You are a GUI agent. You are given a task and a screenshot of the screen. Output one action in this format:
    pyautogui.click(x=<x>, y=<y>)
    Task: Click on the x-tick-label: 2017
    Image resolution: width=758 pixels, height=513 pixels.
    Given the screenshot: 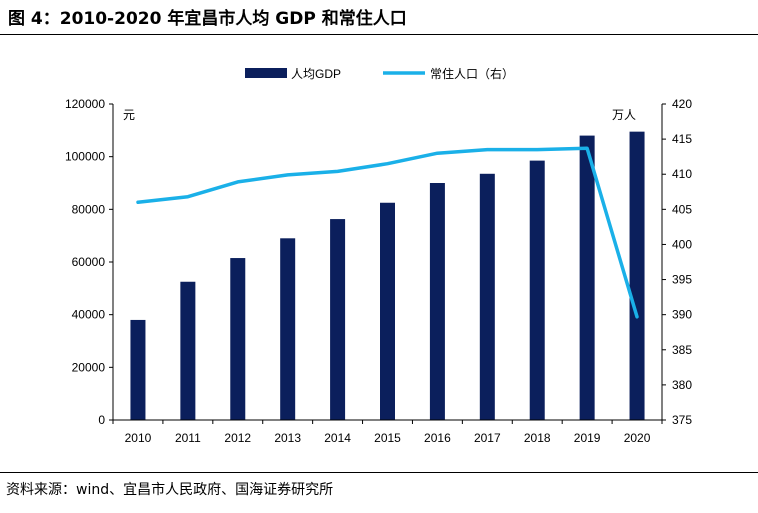 What is the action you would take?
    pyautogui.click(x=487, y=438)
    